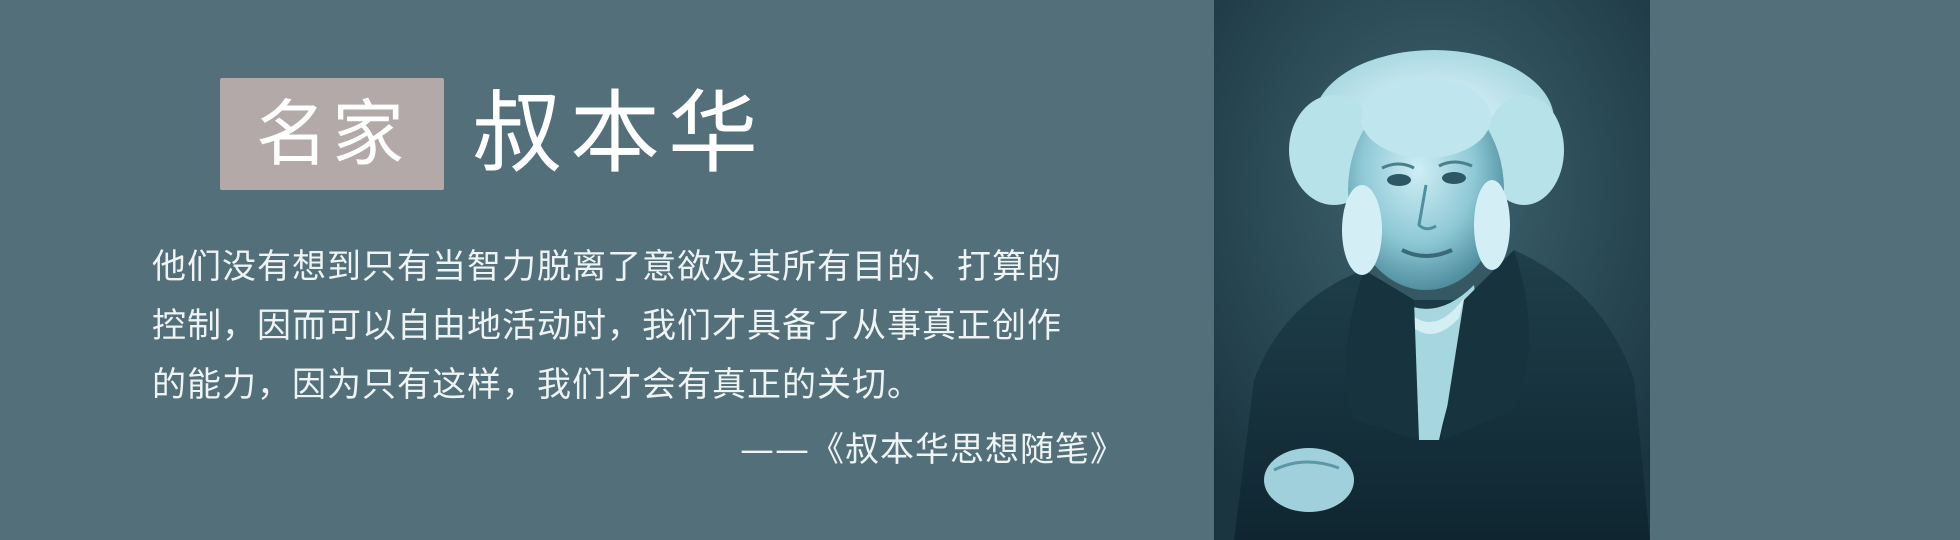 The height and width of the screenshot is (540, 1960). Describe the element at coordinates (1427, 253) in the screenshot. I see `mouth` at that location.